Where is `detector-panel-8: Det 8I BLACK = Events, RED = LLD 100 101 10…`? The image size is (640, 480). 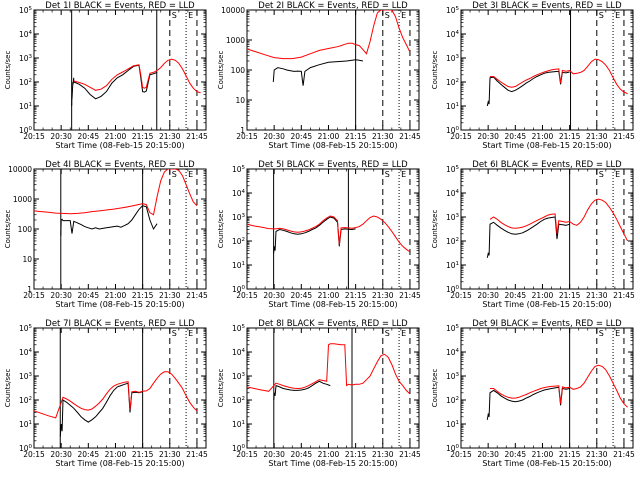
detector-panel-8: Det 8I BLACK = Events, RED = LLD 100 101 10… is located at coordinates (319, 393).